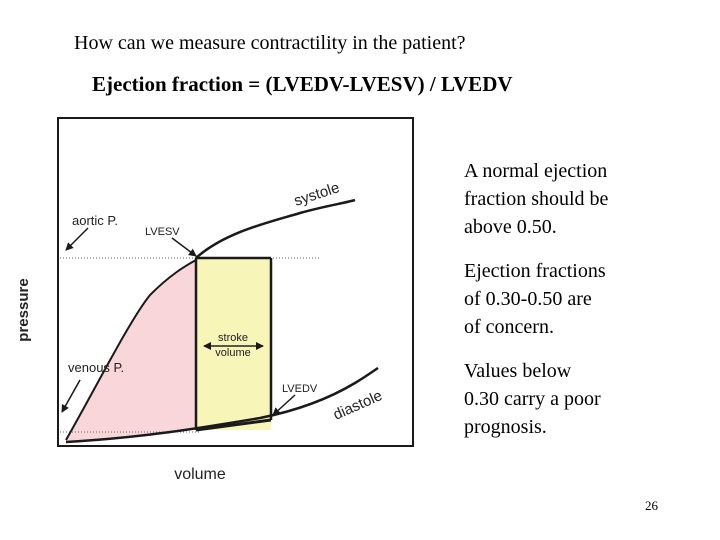  What do you see at coordinates (651, 505) in the screenshot?
I see `page-number: 26` at bounding box center [651, 505].